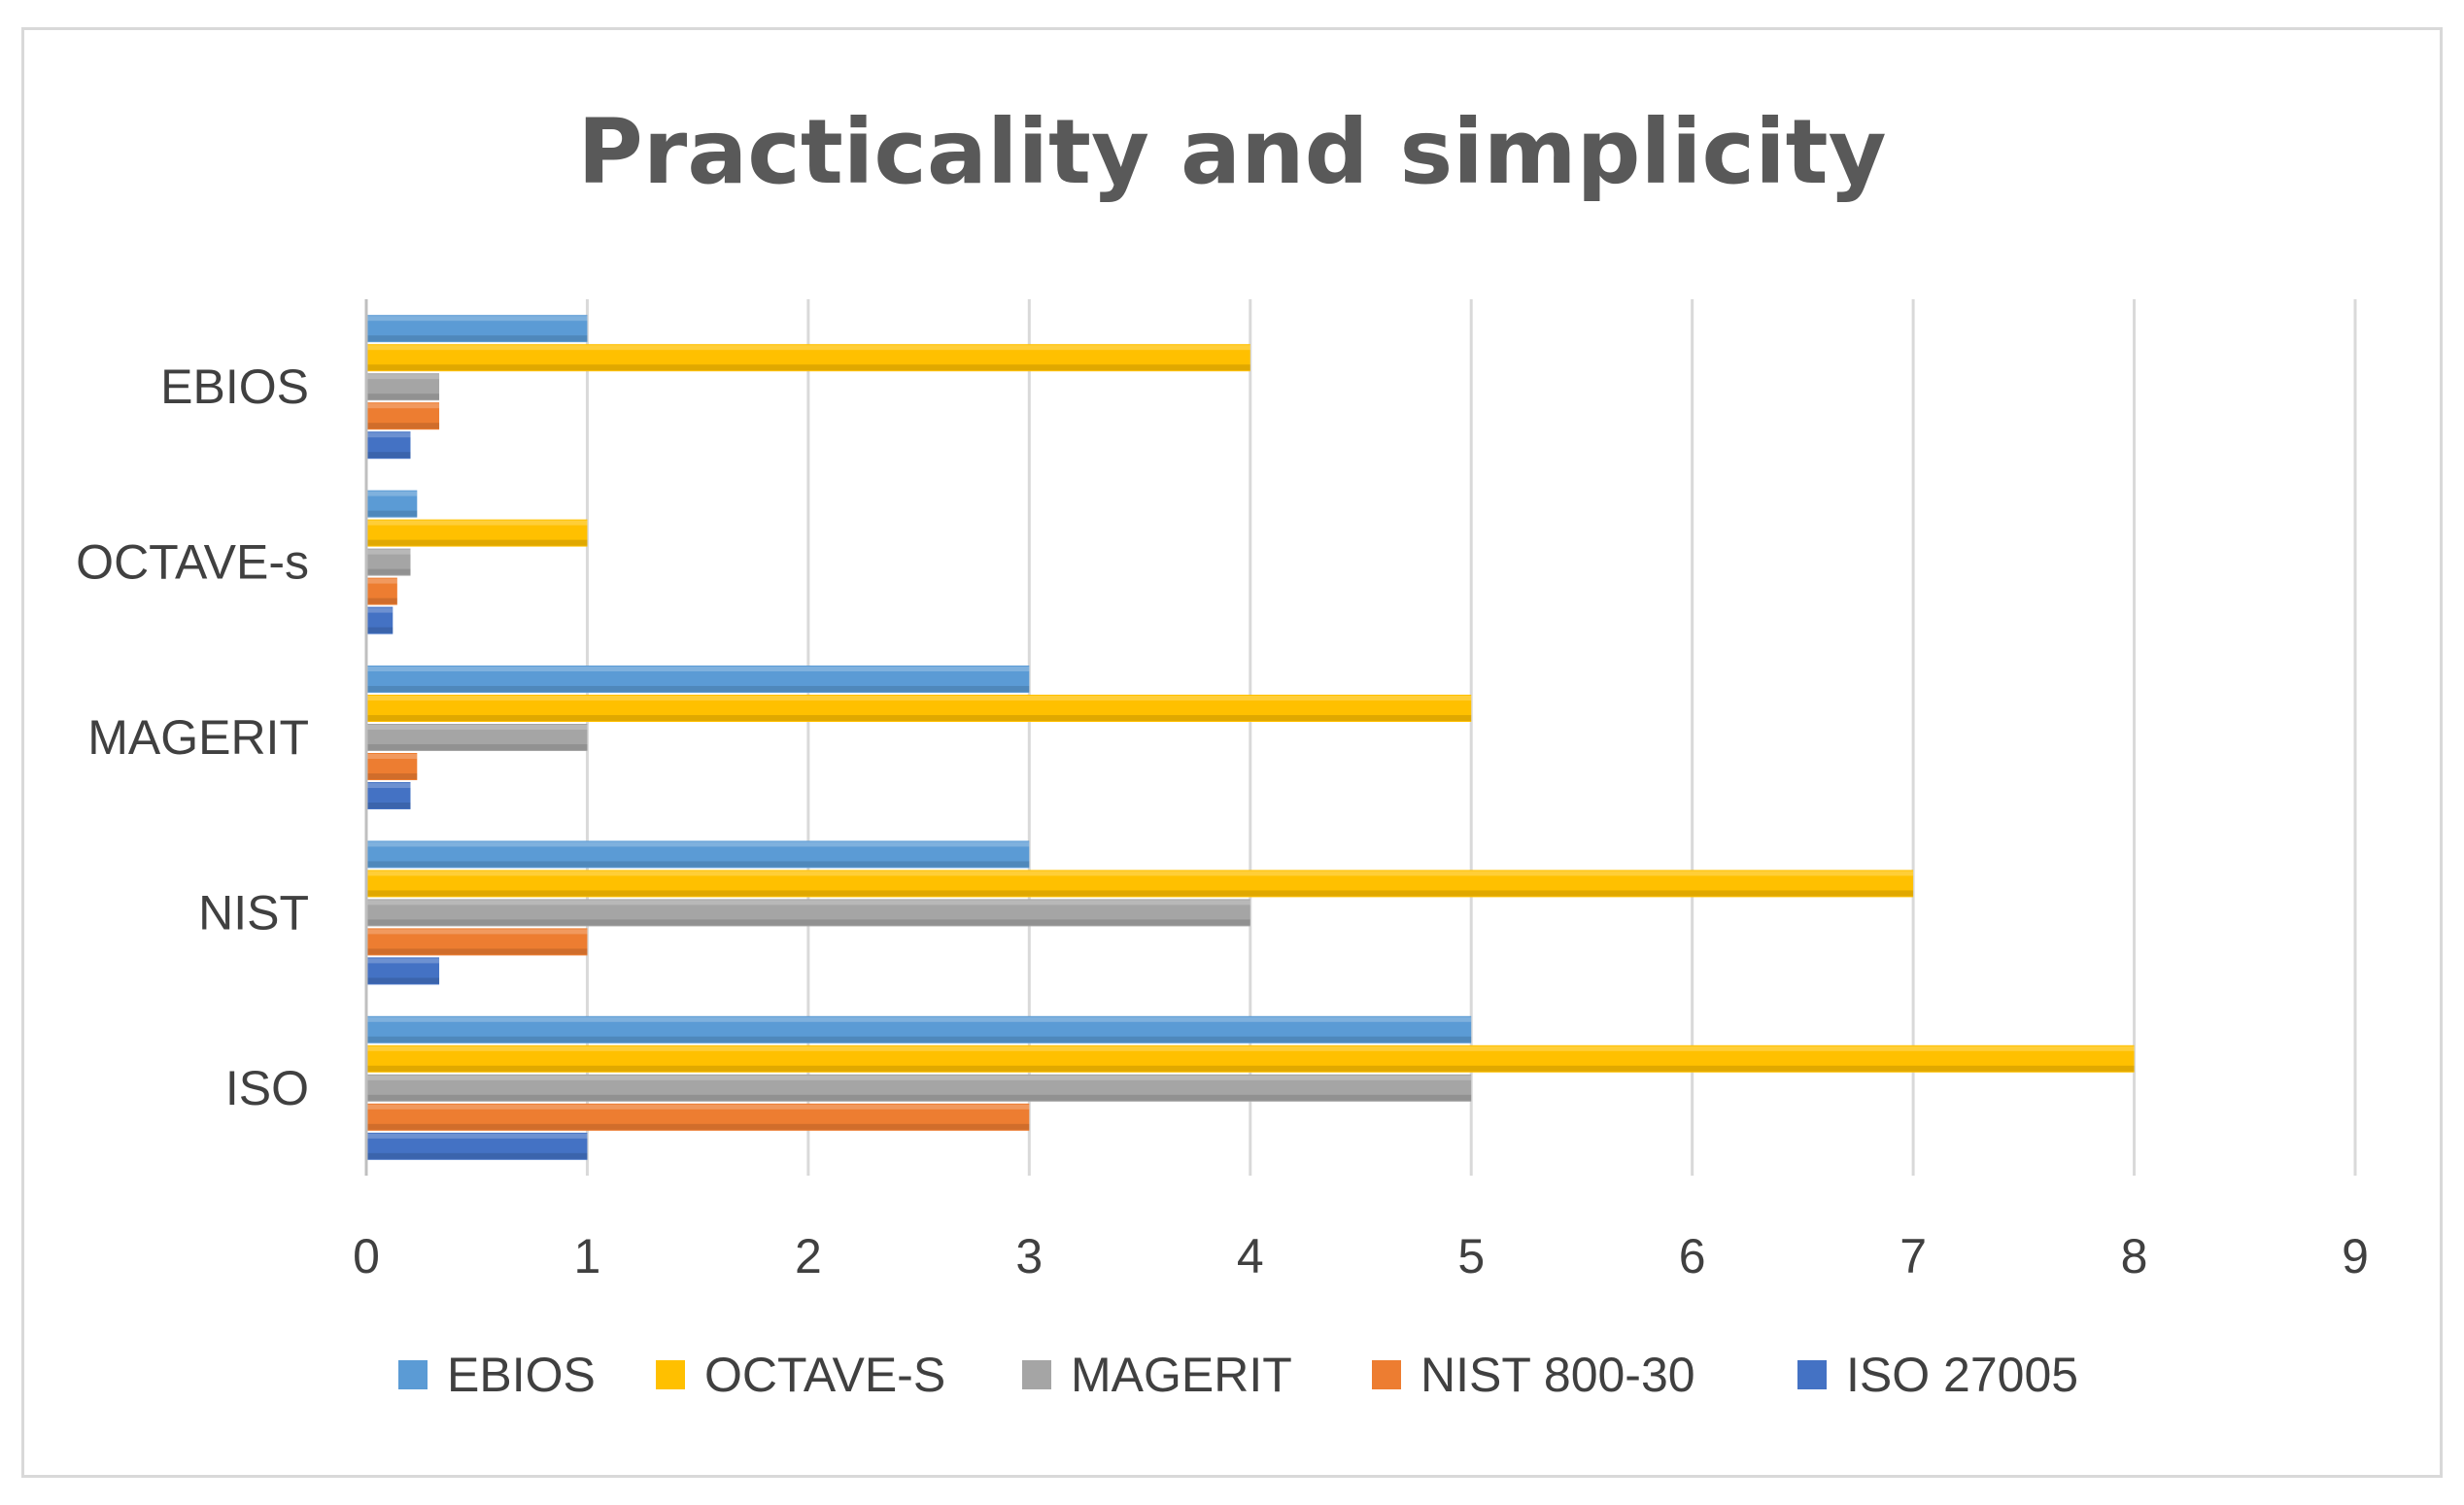 Image resolution: width=2464 pixels, height=1505 pixels. What do you see at coordinates (1250, 1256) in the screenshot?
I see `x-tick-label: 4` at bounding box center [1250, 1256].